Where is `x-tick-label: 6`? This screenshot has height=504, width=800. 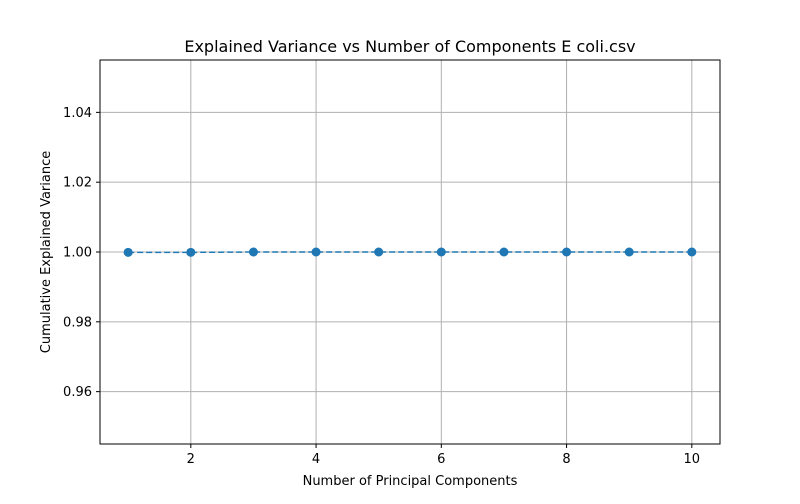
x-tick-label: 6 is located at coordinates (441, 459).